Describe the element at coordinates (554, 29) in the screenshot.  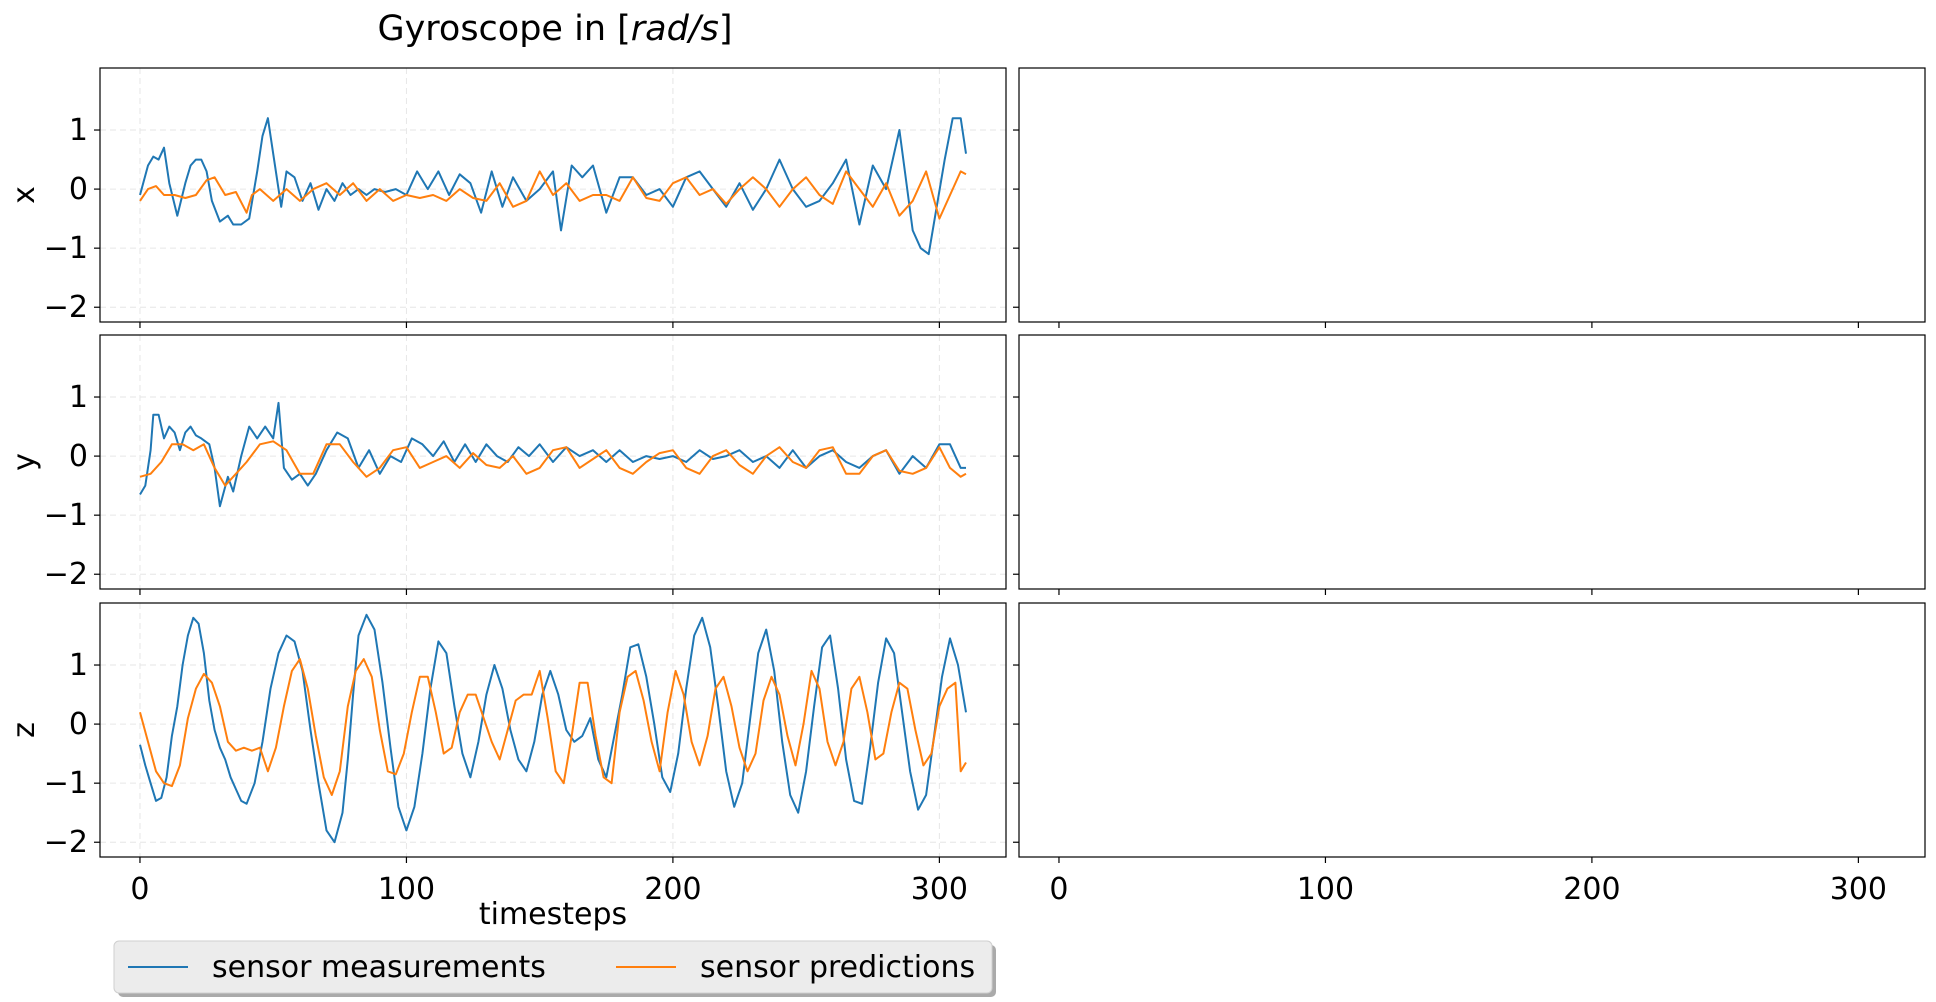
I see `figure-title: Gyroscope in [rad/s]` at that location.